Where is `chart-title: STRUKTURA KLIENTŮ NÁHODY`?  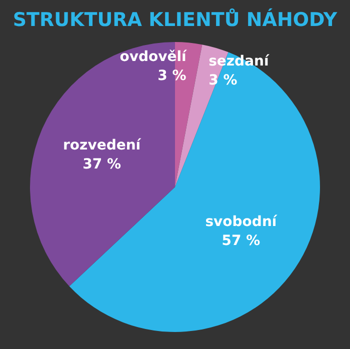
chart-title: STRUKTURA KLIENTŮ NÁHODY is located at coordinates (175, 19).